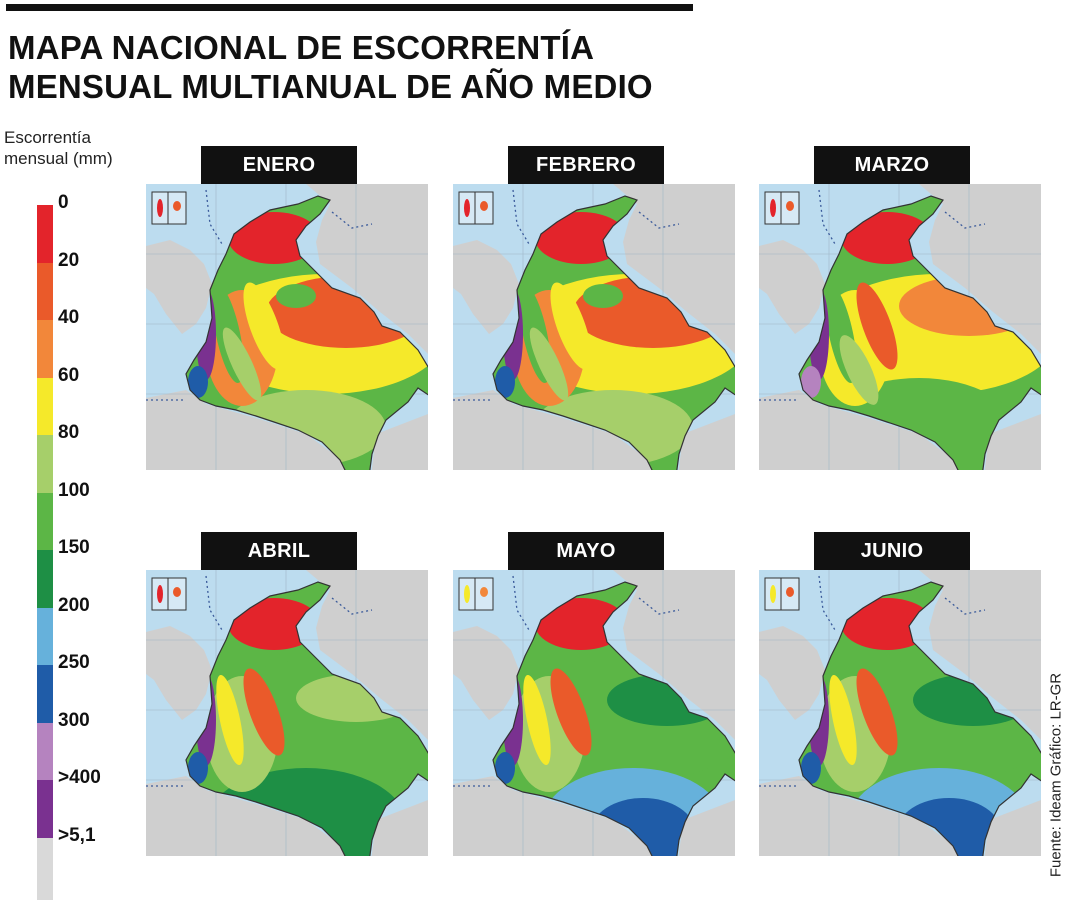 The width and height of the screenshot is (1080, 900). Describe the element at coordinates (1056, 775) in the screenshot. I see `source-credit-text: Fuente: Ideam Gráfico: LR-GR` at that location.